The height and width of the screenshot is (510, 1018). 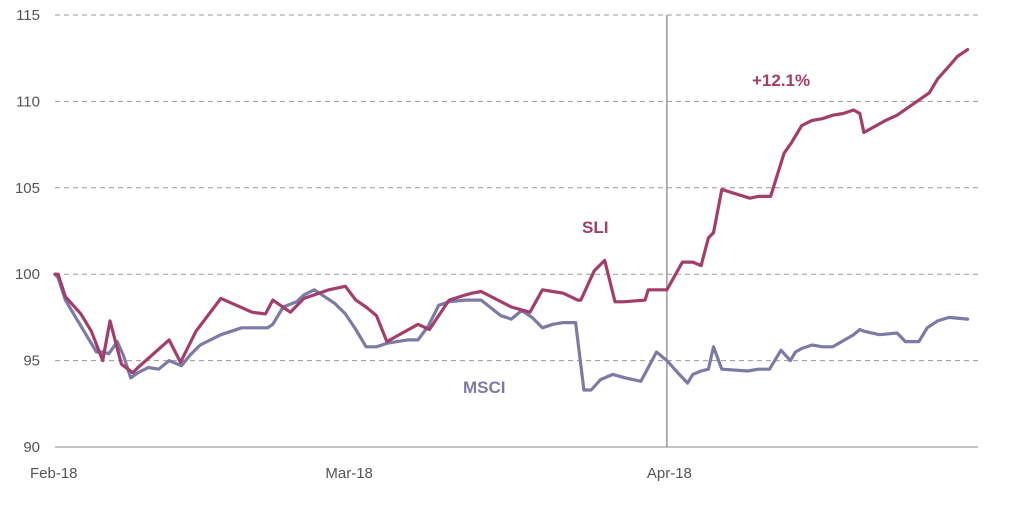 I want to click on y-axis-ticks: 115 110 105 100 95 90, so click(x=27, y=231).